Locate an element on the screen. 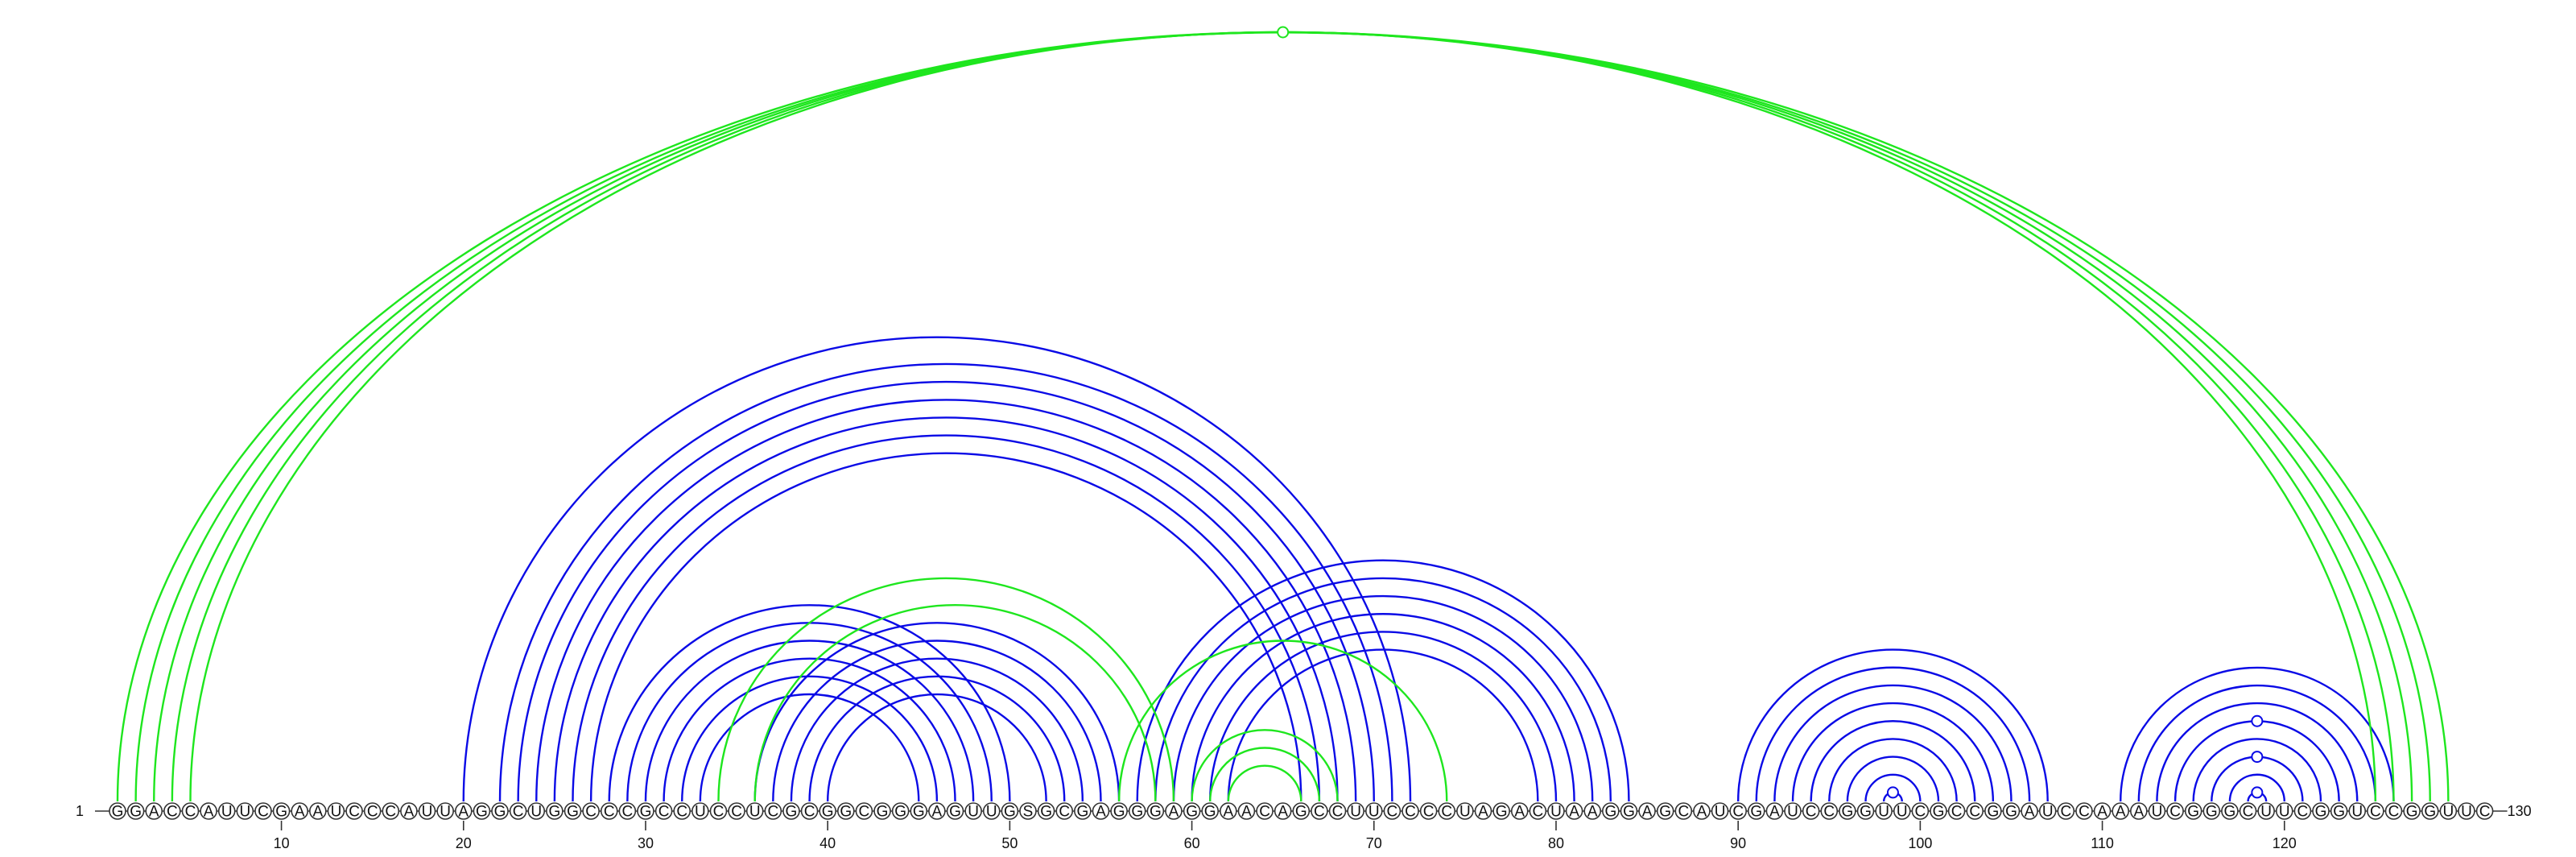  tick-label: 120 is located at coordinates (2285, 843).